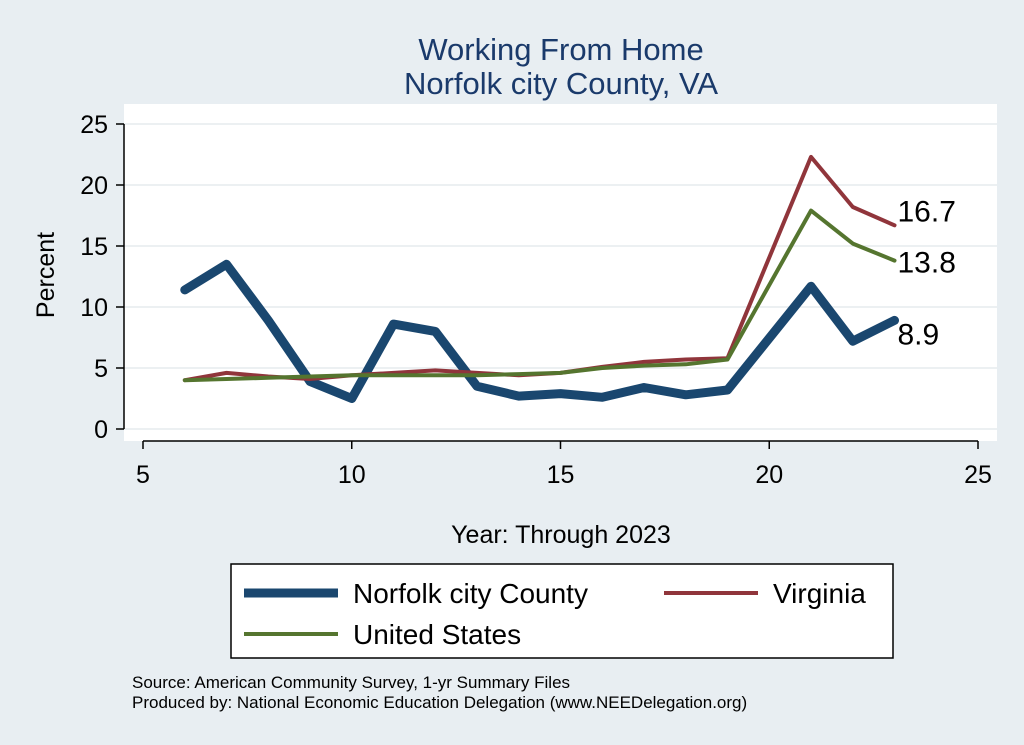  Describe the element at coordinates (919, 334) in the screenshot. I see `end-label-0: 8.9` at that location.